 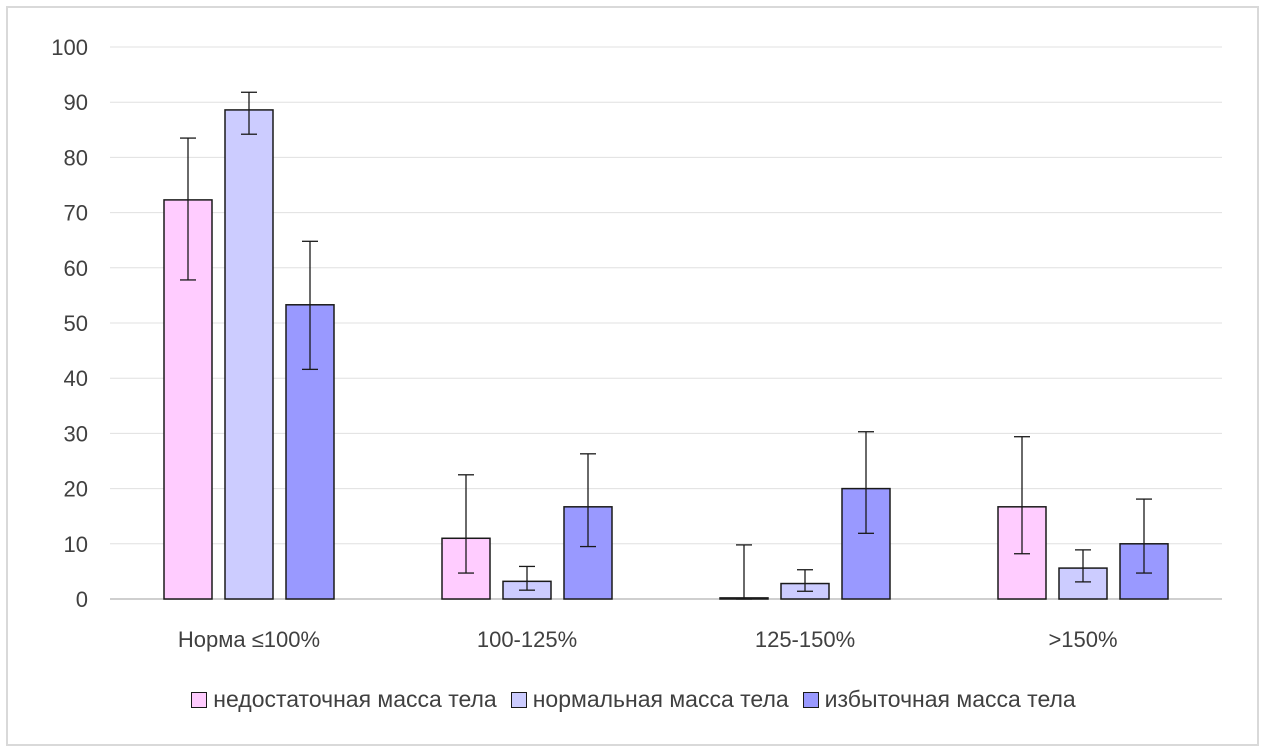 What do you see at coordinates (76, 433) in the screenshot?
I see `y-tick-label-30: 30` at bounding box center [76, 433].